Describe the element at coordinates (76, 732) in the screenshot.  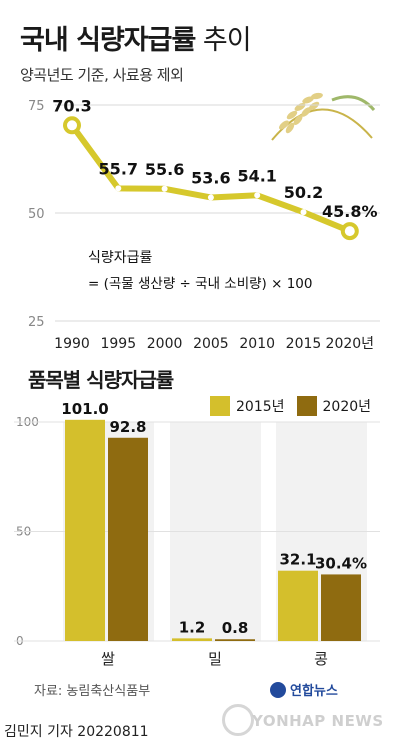
I see `reporter-credit: 김민지 기자 20220811` at that location.